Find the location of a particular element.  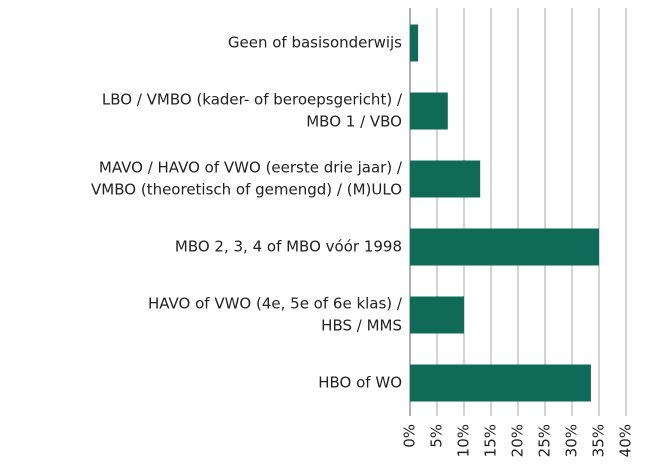

y-tick-label: MAVO / HAVO of VWO (eerste drie jaar) / is located at coordinates (251, 168).